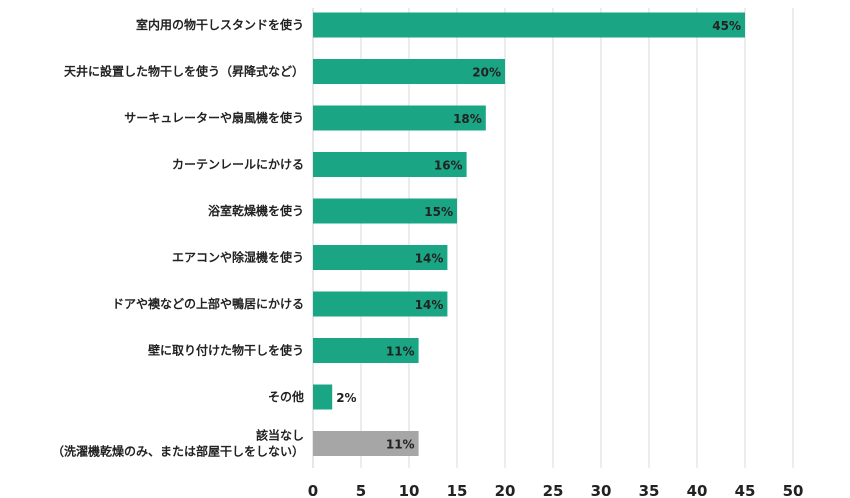 This screenshot has height=498, width=850. Describe the element at coordinates (438, 212) in the screenshot. I see `value-label: 15%` at that location.